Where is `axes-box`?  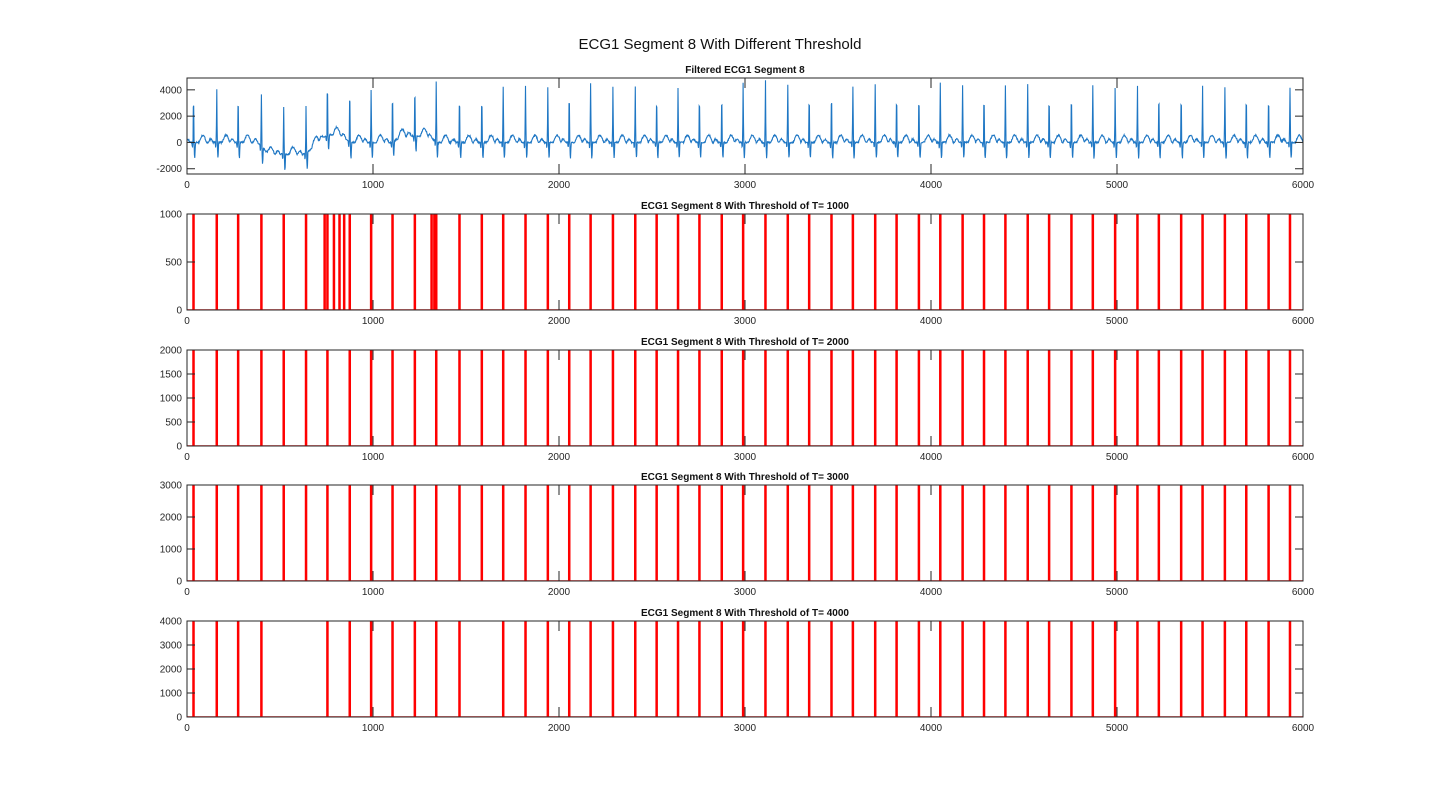 axes-box is located at coordinates (745, 262).